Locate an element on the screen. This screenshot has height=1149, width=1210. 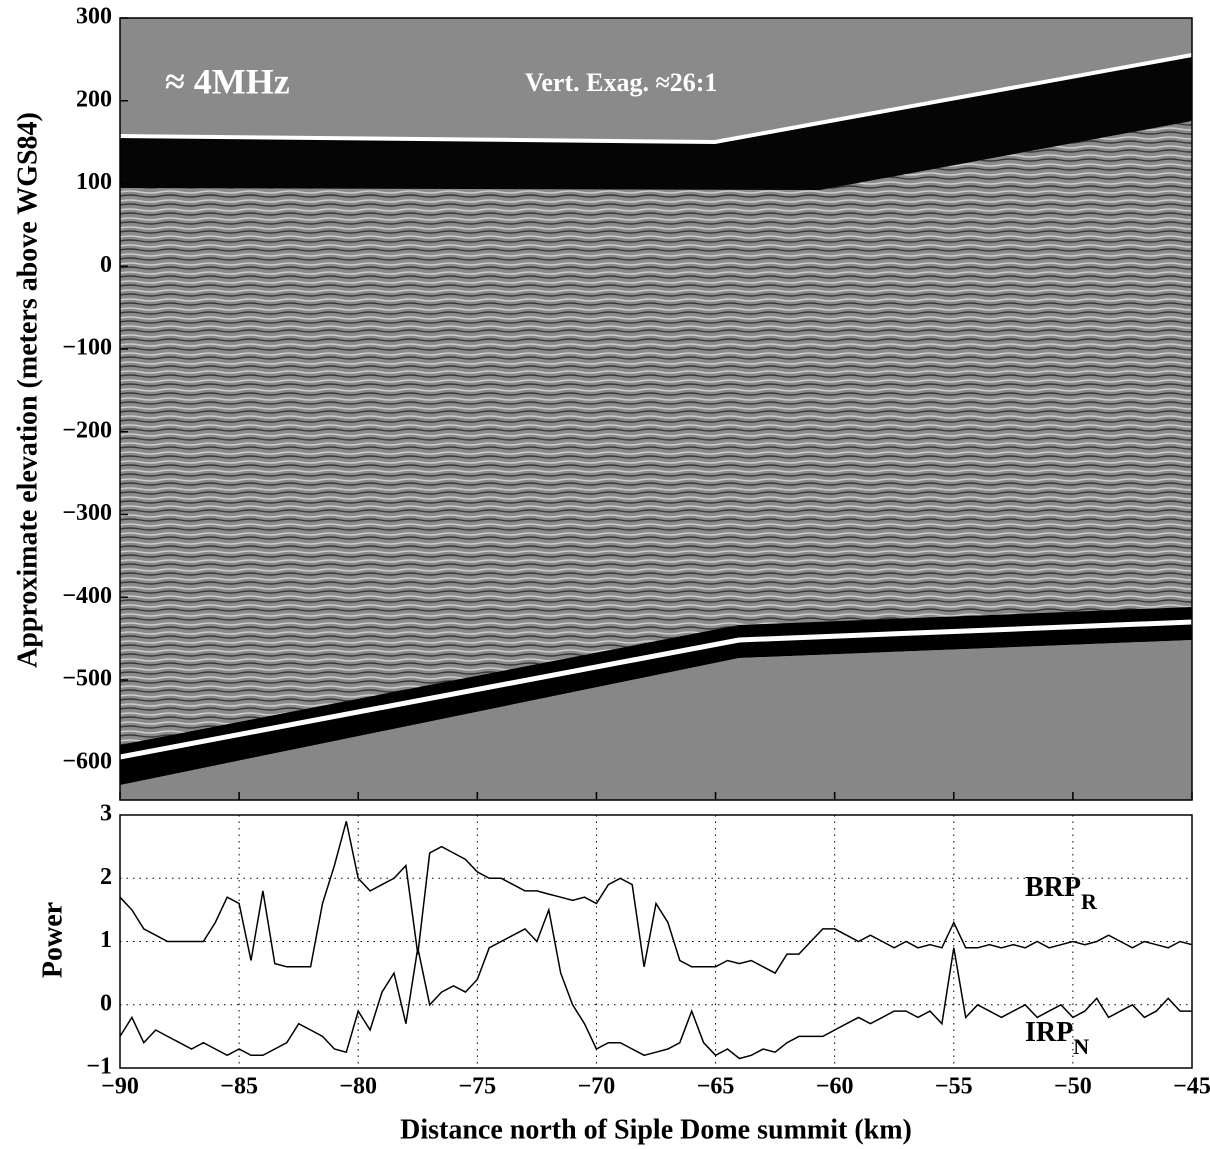
annotation: Vert. Exag. ≈26:1 is located at coordinates (621, 82).